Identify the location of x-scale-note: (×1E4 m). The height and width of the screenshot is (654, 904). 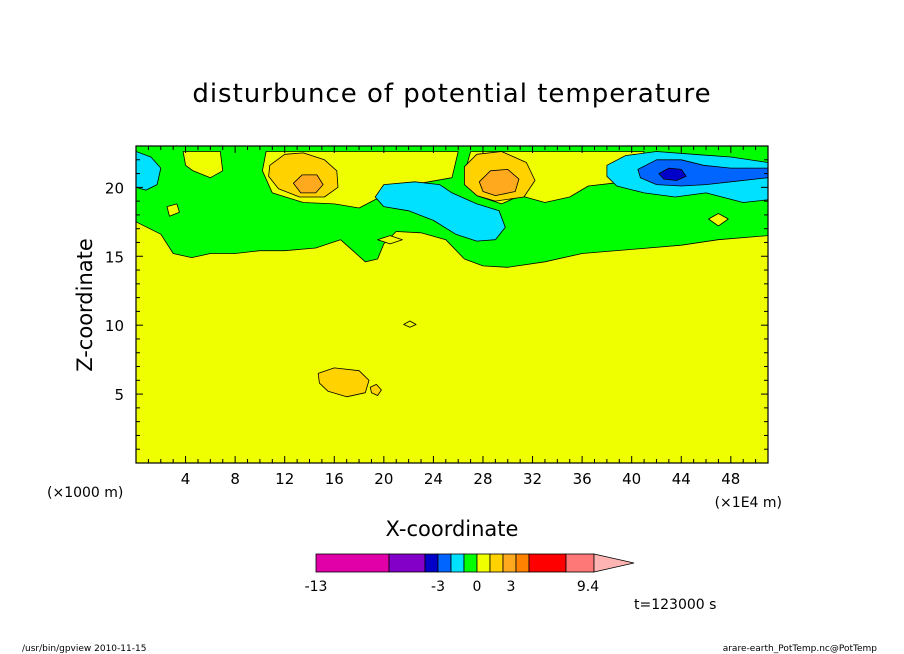
(748, 503).